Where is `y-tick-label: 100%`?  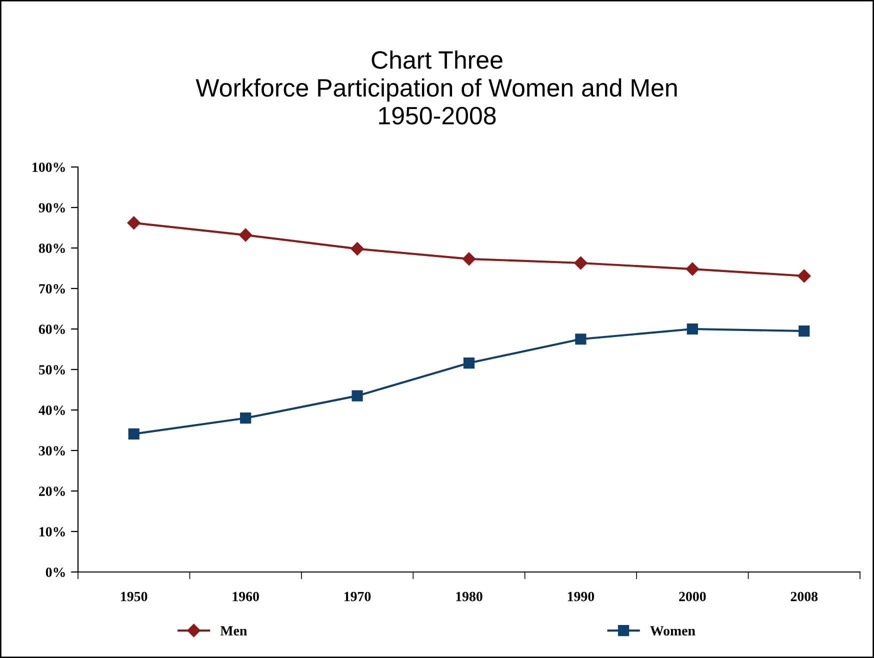 y-tick-label: 100% is located at coordinates (48, 167).